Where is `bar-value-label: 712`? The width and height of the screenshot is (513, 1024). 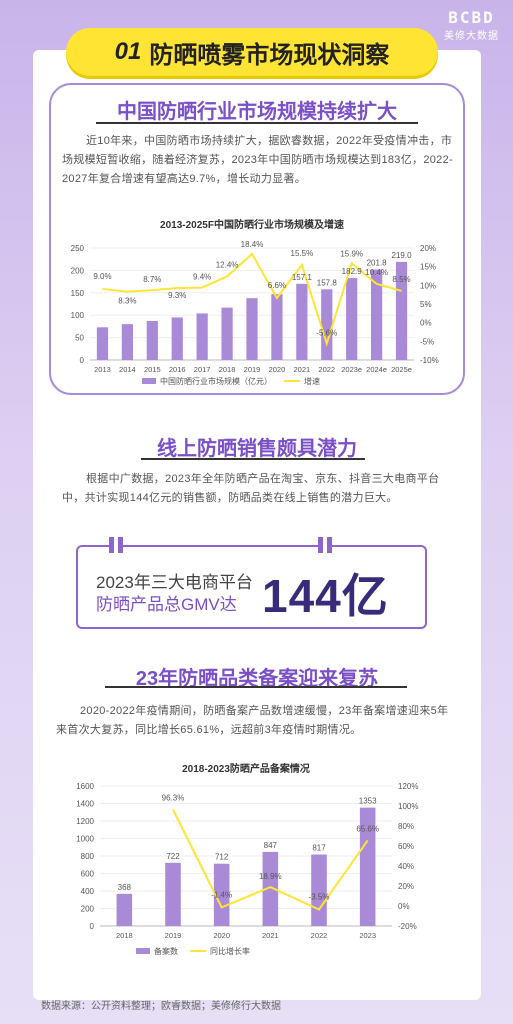
bar-value-label: 712 is located at coordinates (222, 857).